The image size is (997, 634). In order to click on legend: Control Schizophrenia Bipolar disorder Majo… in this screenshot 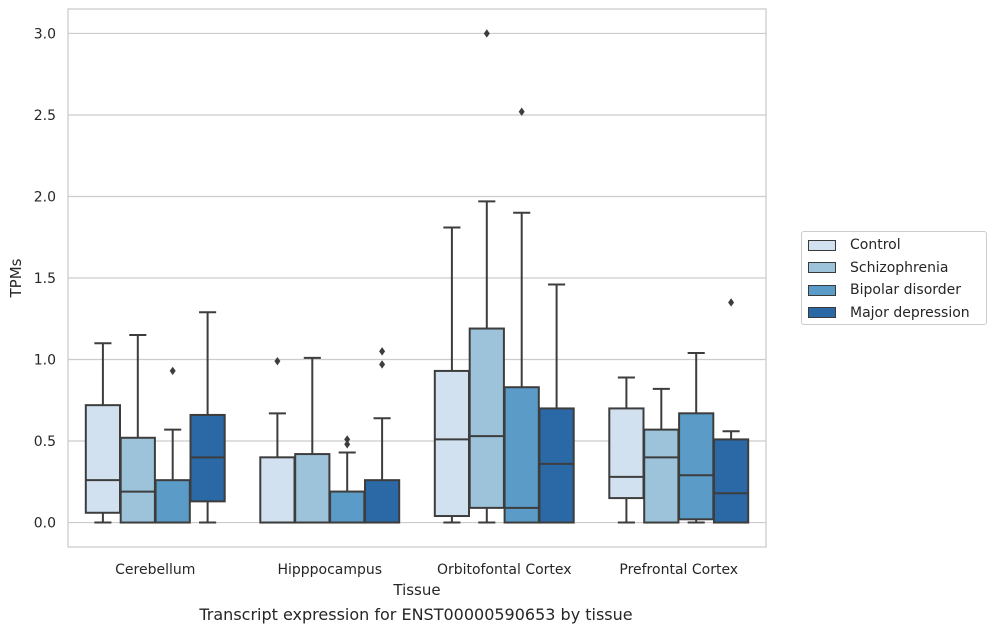, I will do `click(894, 278)`.